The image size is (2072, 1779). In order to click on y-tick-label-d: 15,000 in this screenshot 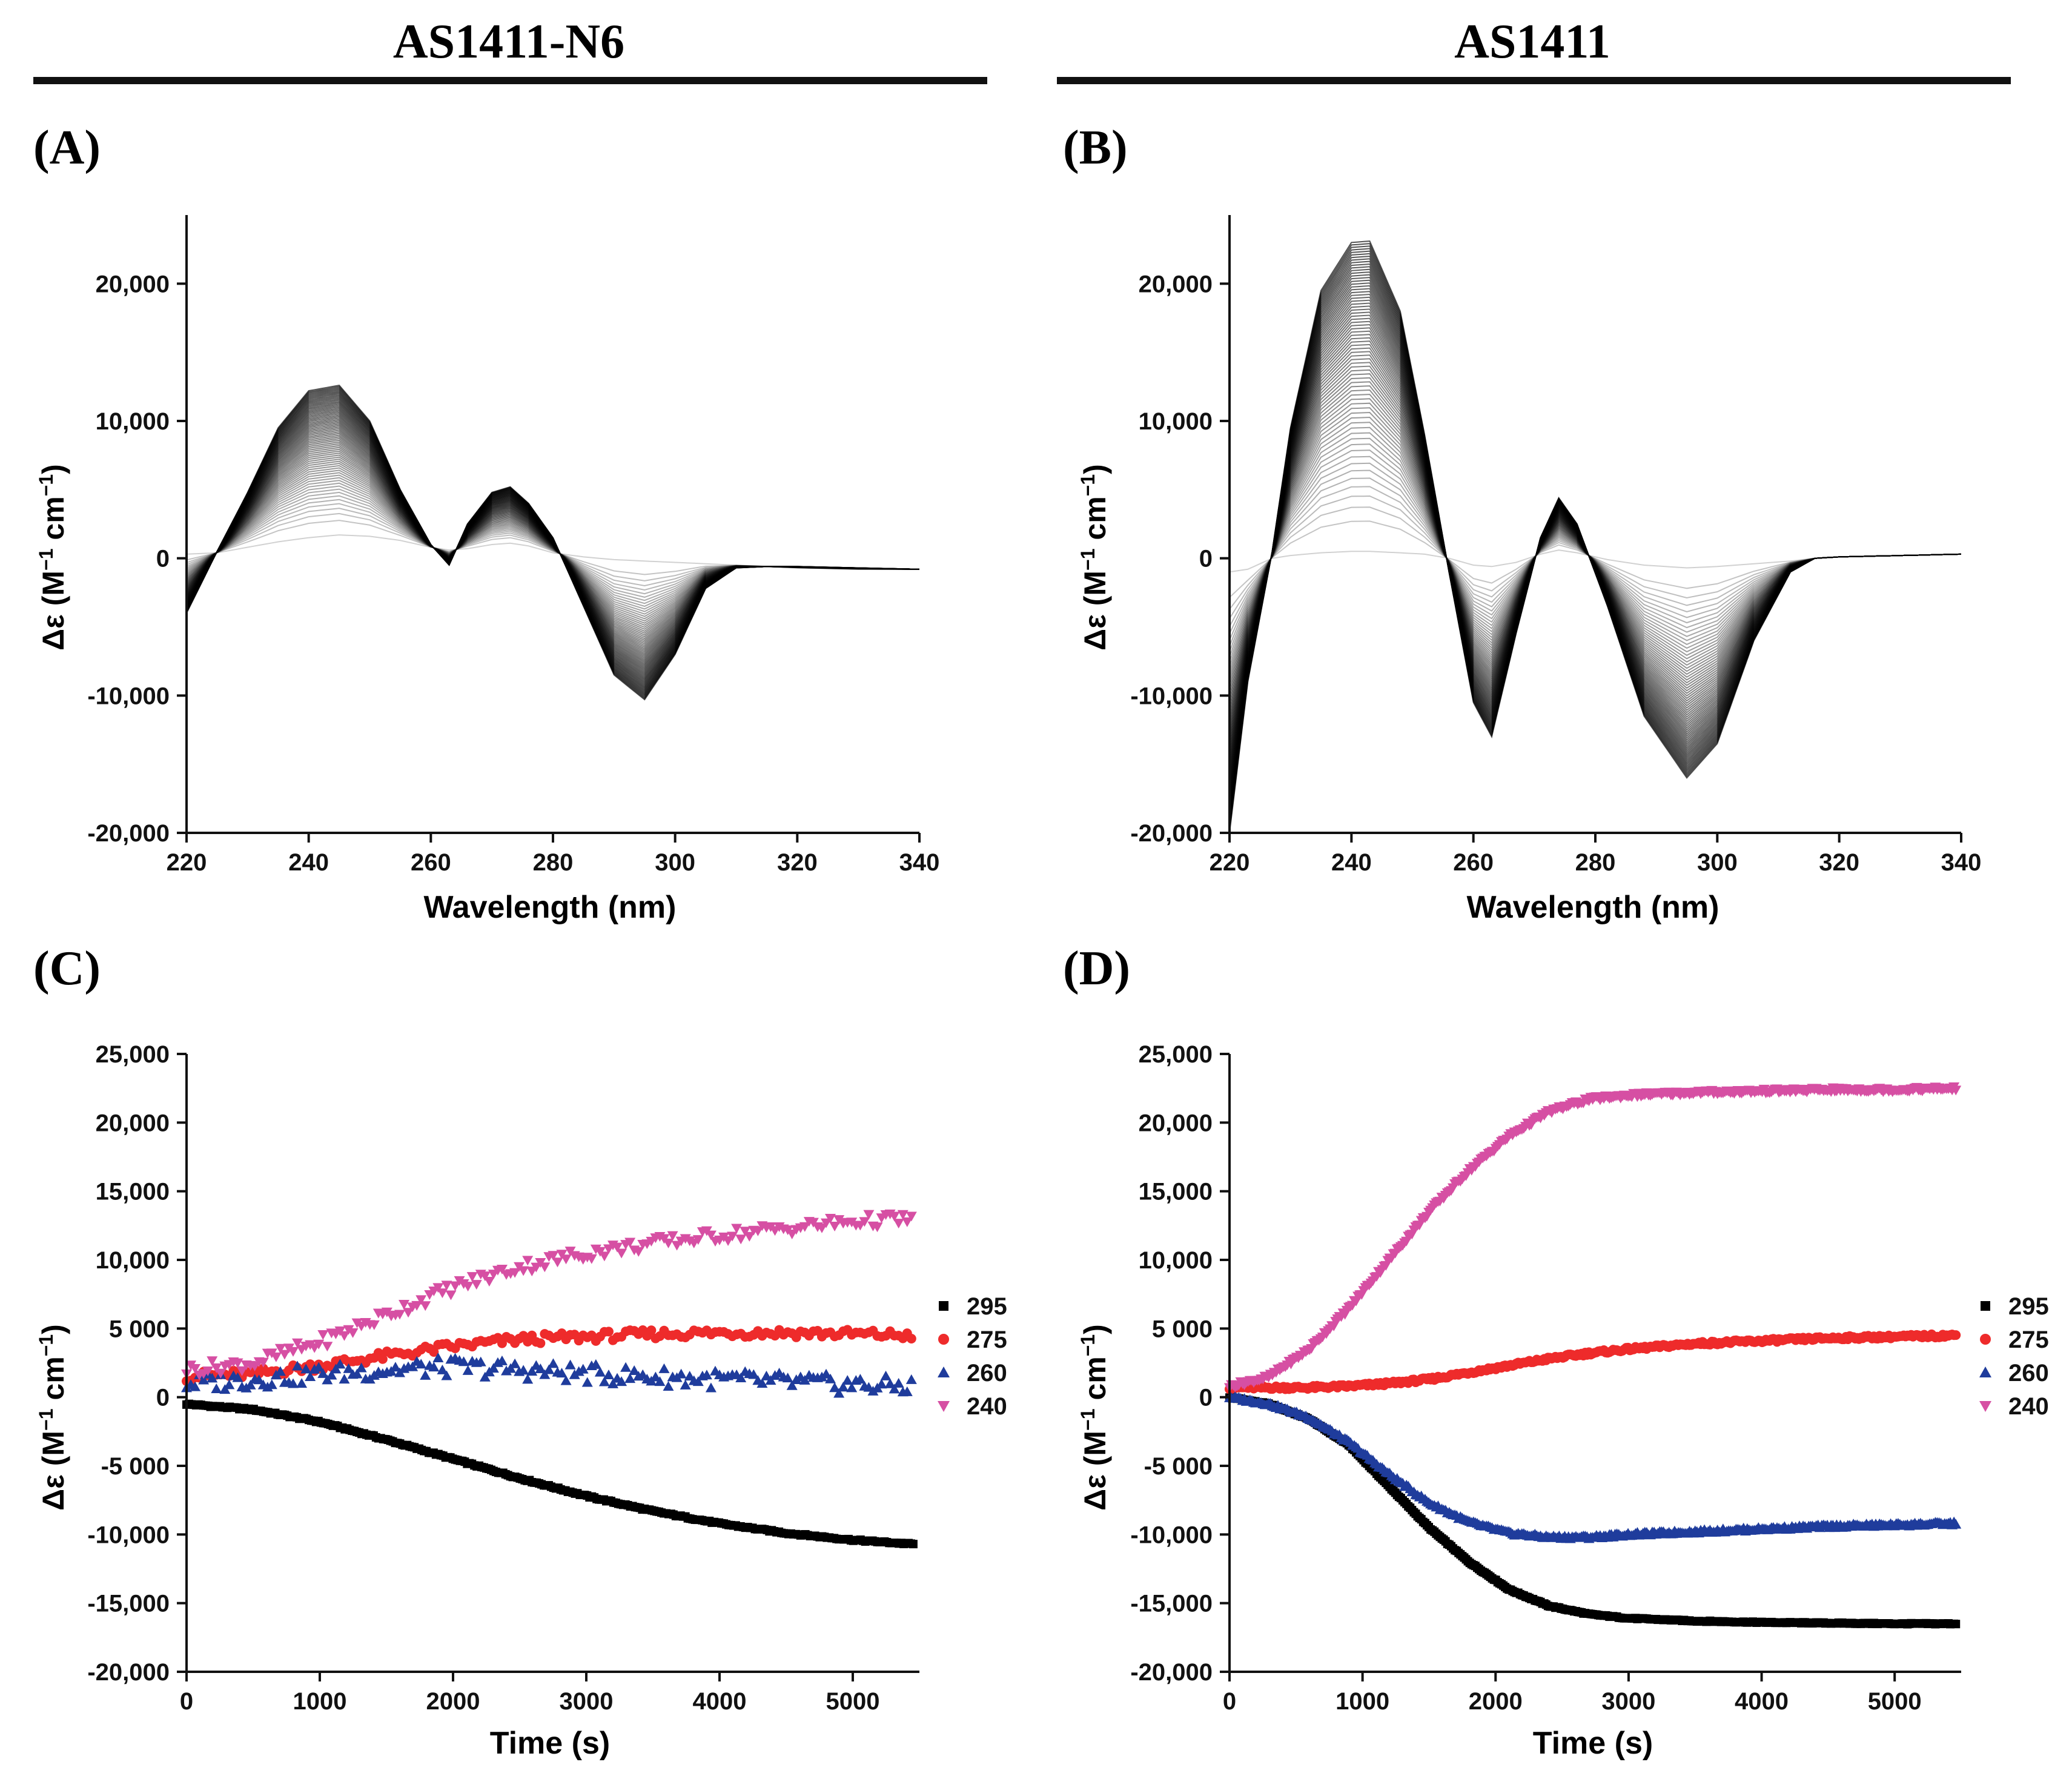, I will do `click(1176, 1192)`.